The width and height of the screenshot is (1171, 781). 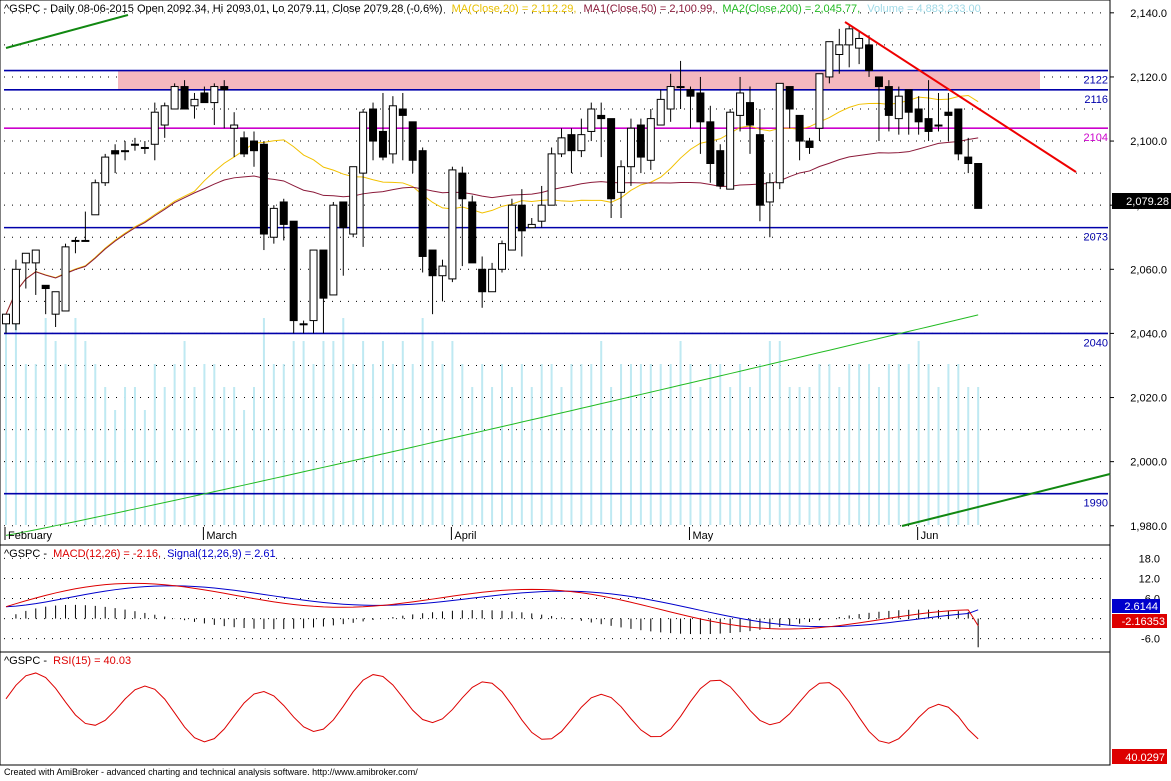 I want to click on macd-tick-label: 12.0, so click(x=1149, y=579).